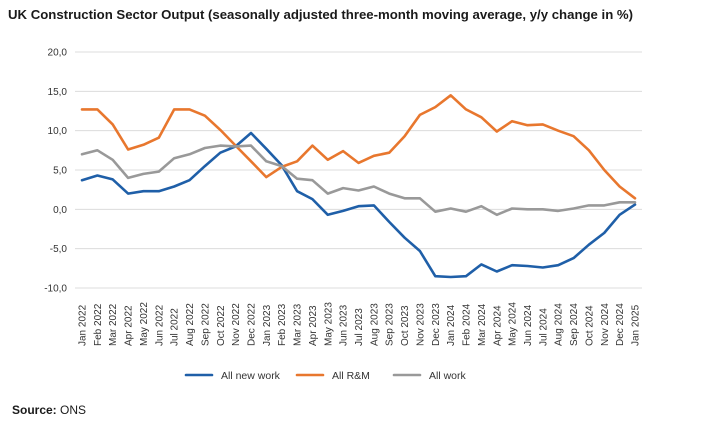 The height and width of the screenshot is (434, 706). What do you see at coordinates (497, 325) in the screenshot?
I see `x-tick-label: Apr 2024` at bounding box center [497, 325].